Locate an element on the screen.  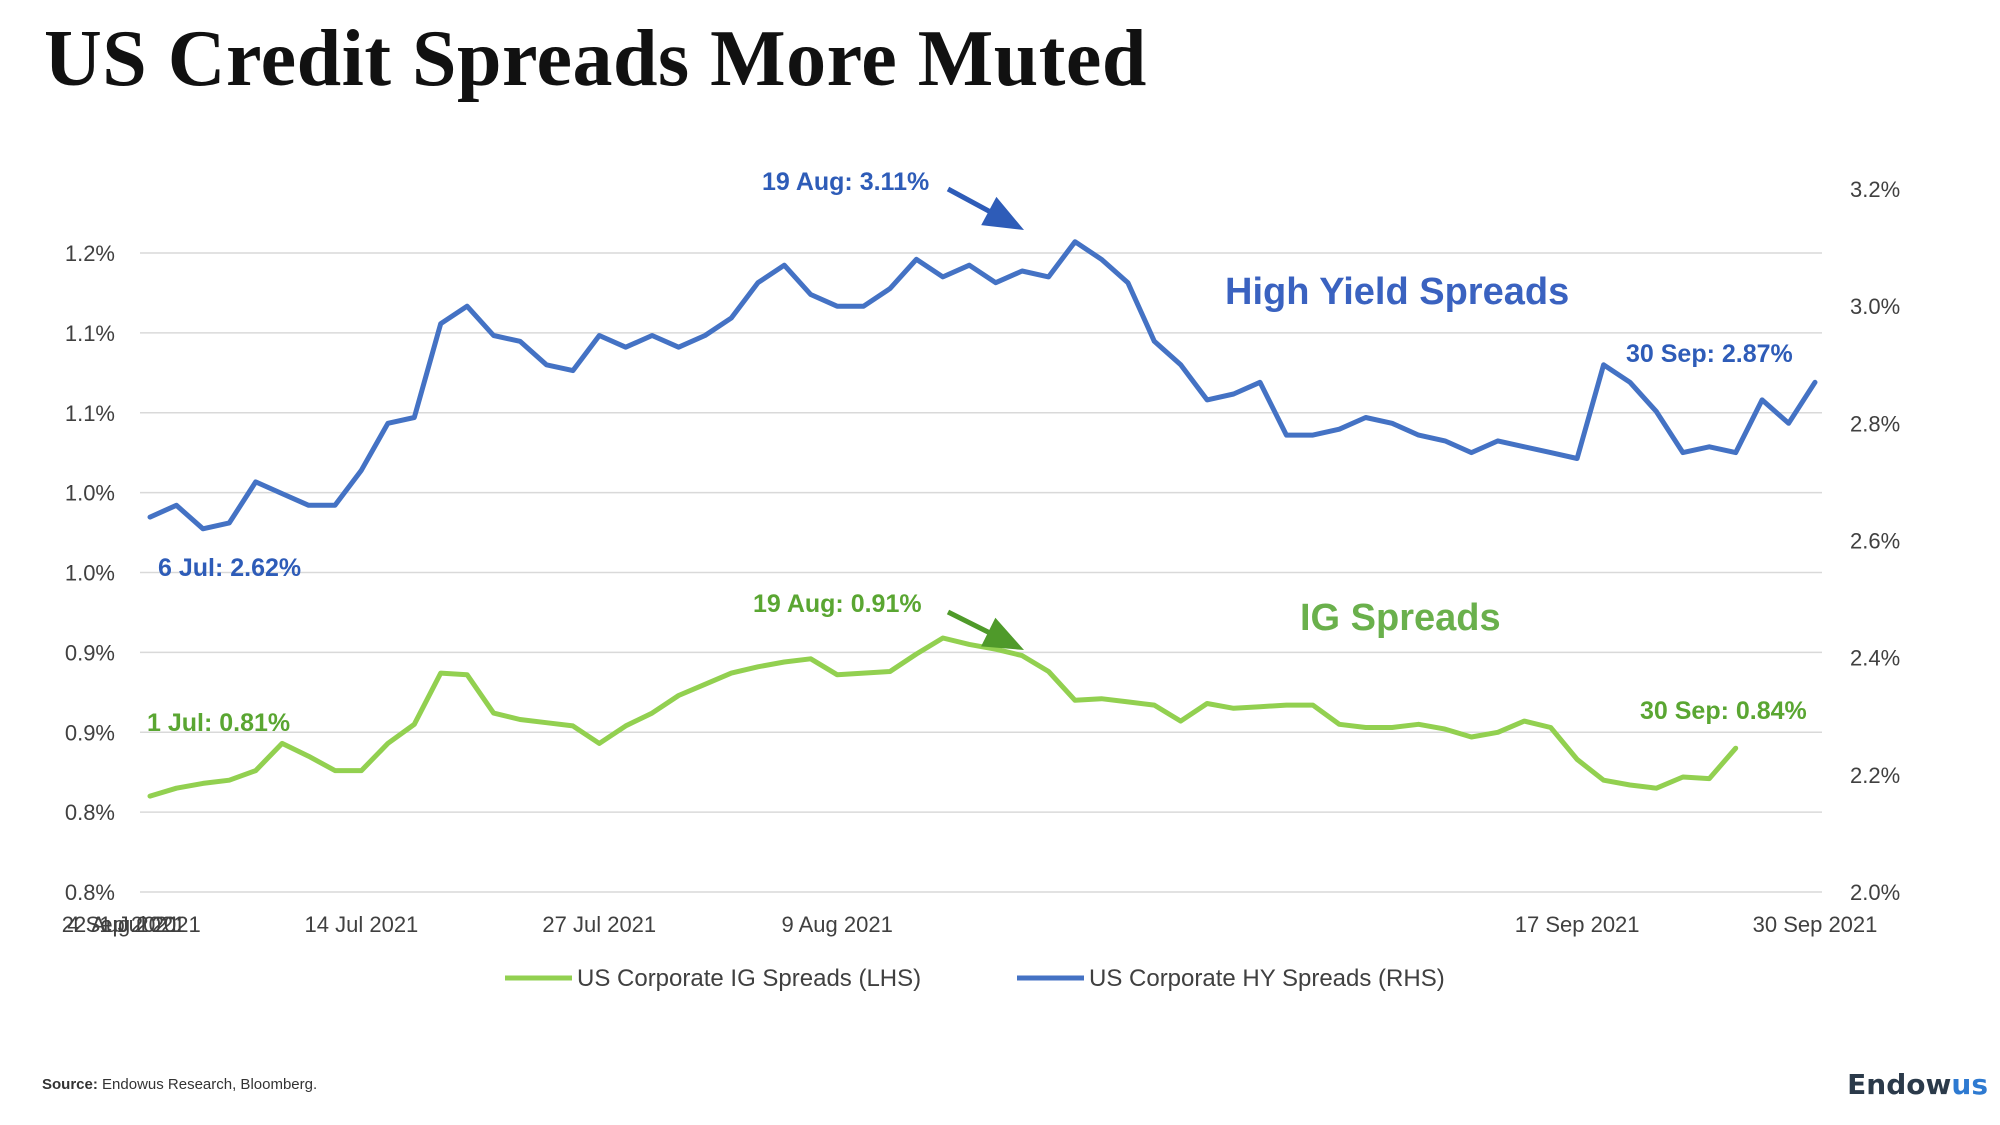
right-axis-tick-label: 2.8% is located at coordinates (1875, 423).